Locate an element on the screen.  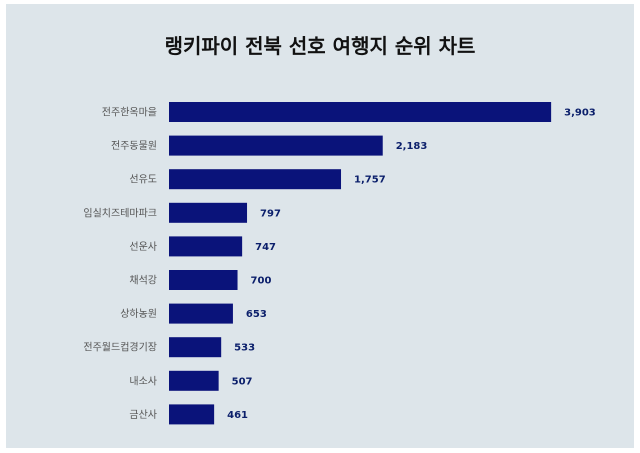
category-label: 채석강 is located at coordinates (143, 281).